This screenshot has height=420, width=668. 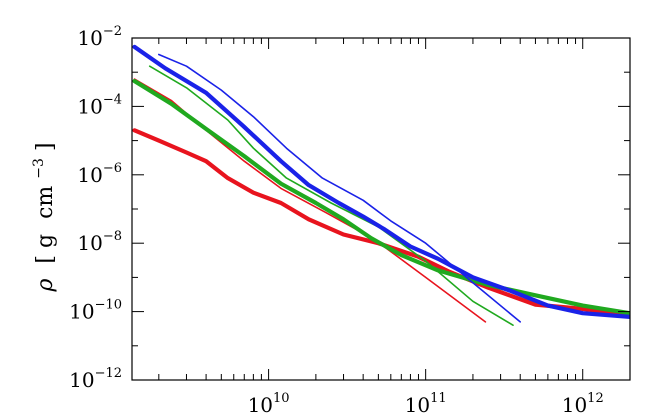 I want to click on x-tick-label: 1012, so click(x=583, y=404).